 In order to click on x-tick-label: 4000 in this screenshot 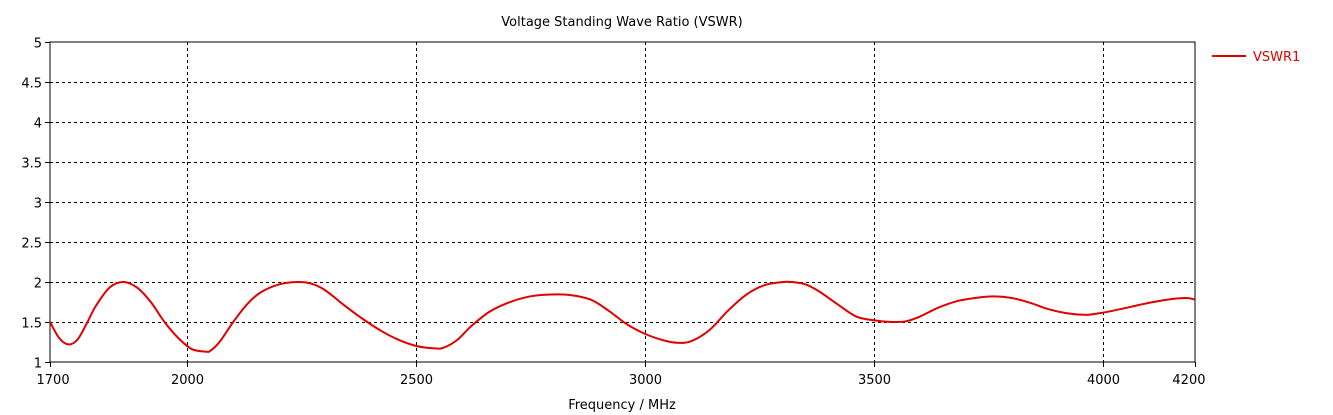, I will do `click(1103, 380)`.